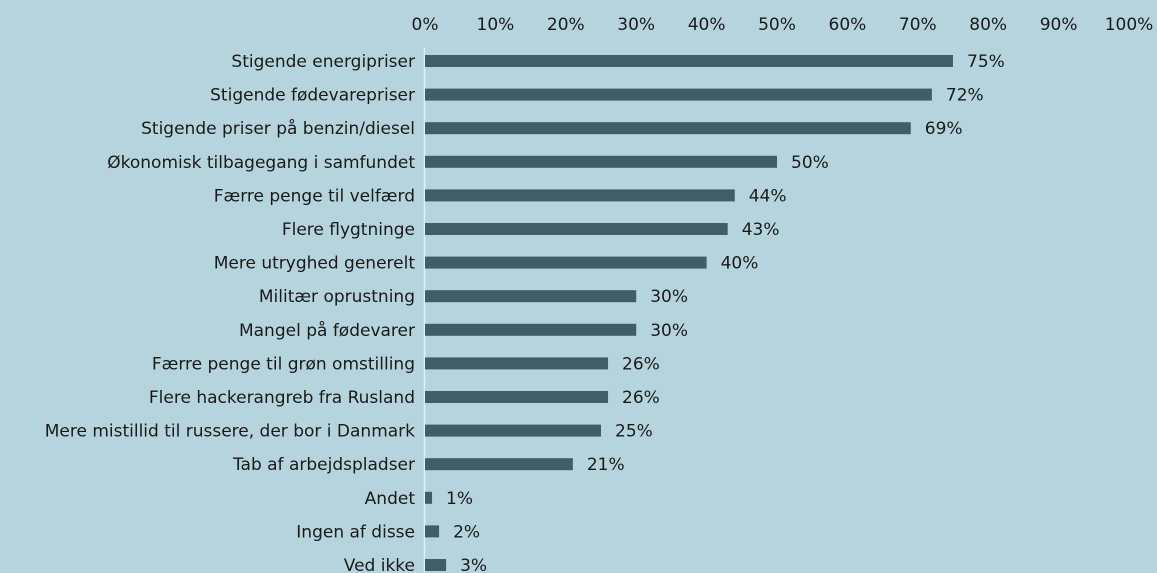  What do you see at coordinates (390, 499) in the screenshot?
I see `category-label: Andet` at bounding box center [390, 499].